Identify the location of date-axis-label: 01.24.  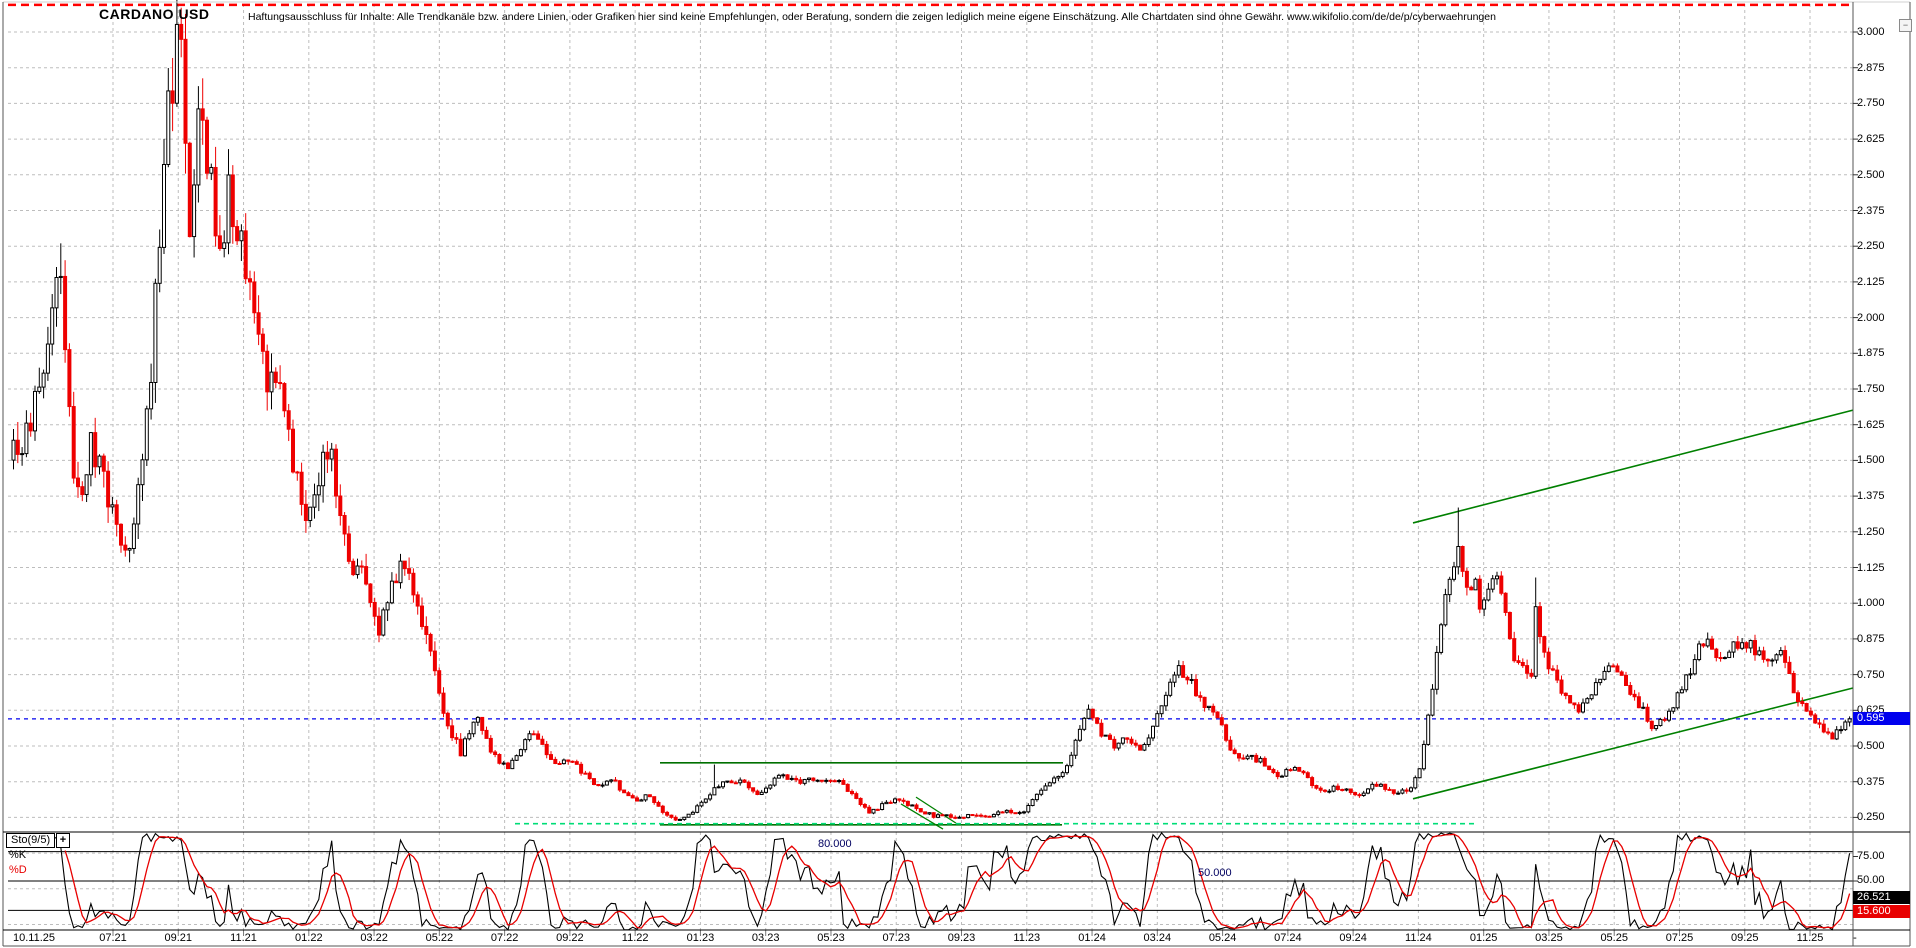
(1092, 938).